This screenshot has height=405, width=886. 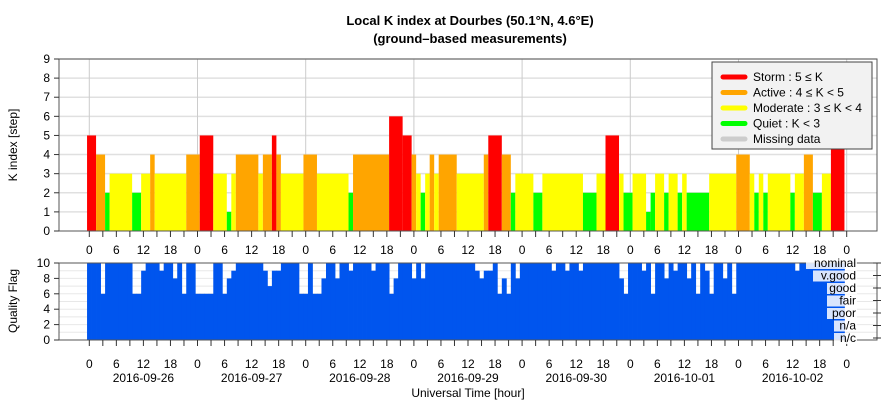 What do you see at coordinates (469, 20) in the screenshot?
I see `chart-title-line1: Local K index at Dourbes (50.1°N, 4.6°E)` at bounding box center [469, 20].